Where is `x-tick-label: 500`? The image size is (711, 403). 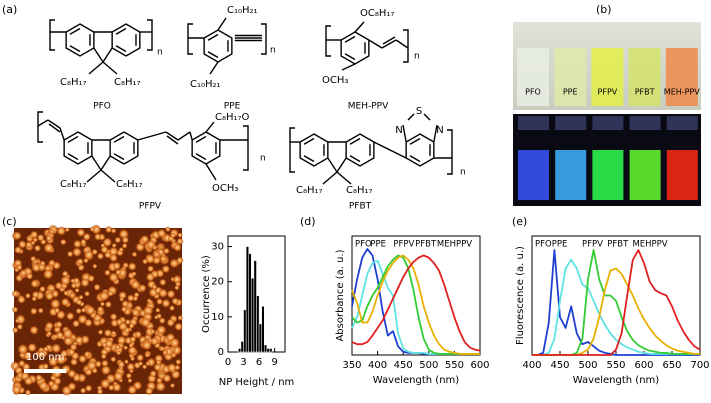
x-tick-label: 500 is located at coordinates (428, 365).